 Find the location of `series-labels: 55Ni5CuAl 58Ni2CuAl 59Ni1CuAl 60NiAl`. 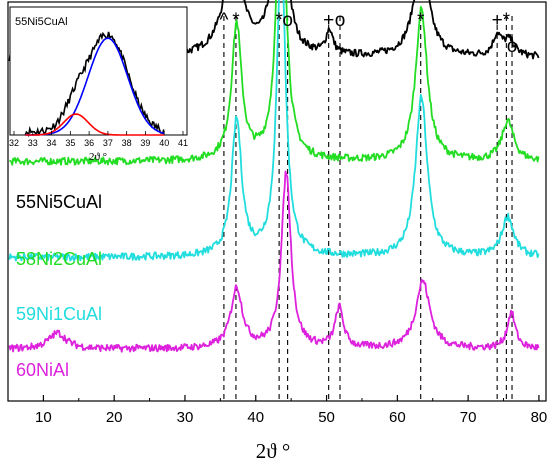

series-labels: 55Ni5CuAl 58Ni2CuAl 59Ni1CuAl 60NiAl is located at coordinates (59, 286).